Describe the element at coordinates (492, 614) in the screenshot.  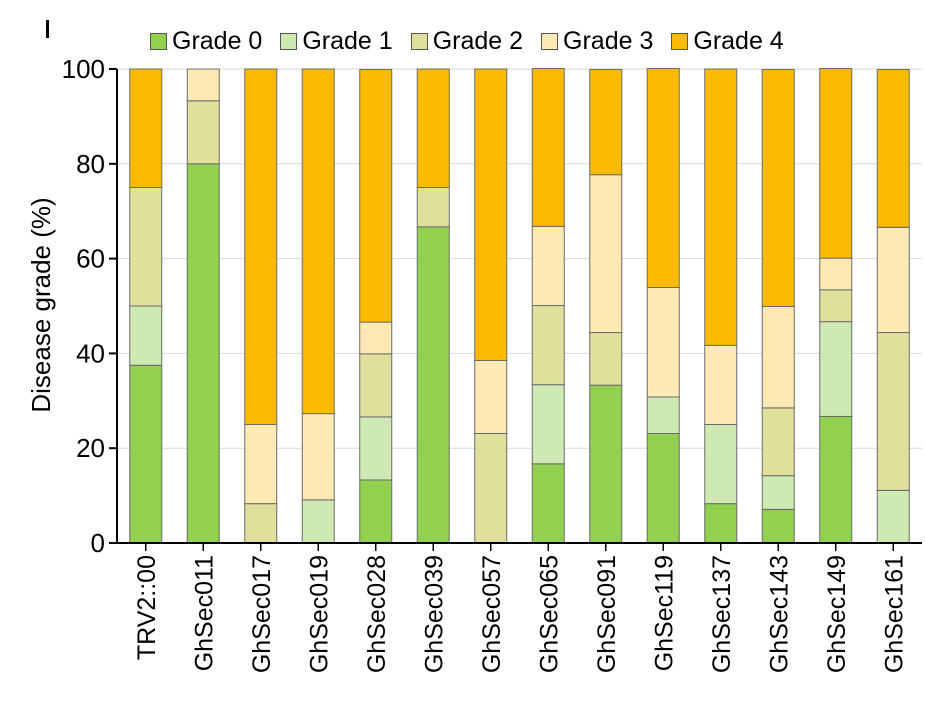
I see `x-tick-label: GhSec057` at that location.